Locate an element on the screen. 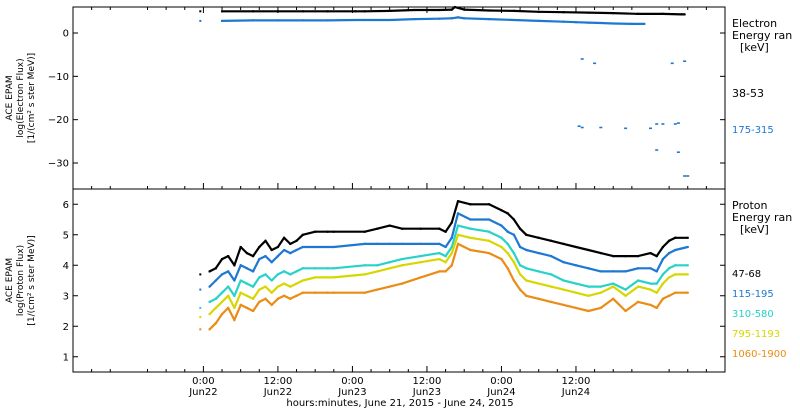  legend-entry: 47-68 is located at coordinates (746, 274).